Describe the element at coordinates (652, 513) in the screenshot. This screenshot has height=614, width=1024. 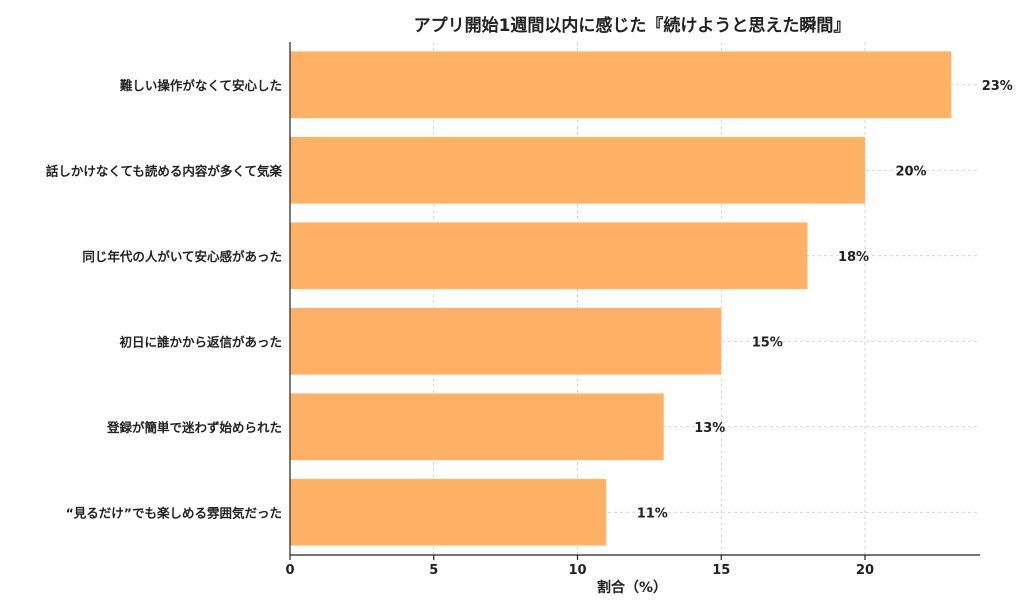
I see `data-label: 11%` at that location.